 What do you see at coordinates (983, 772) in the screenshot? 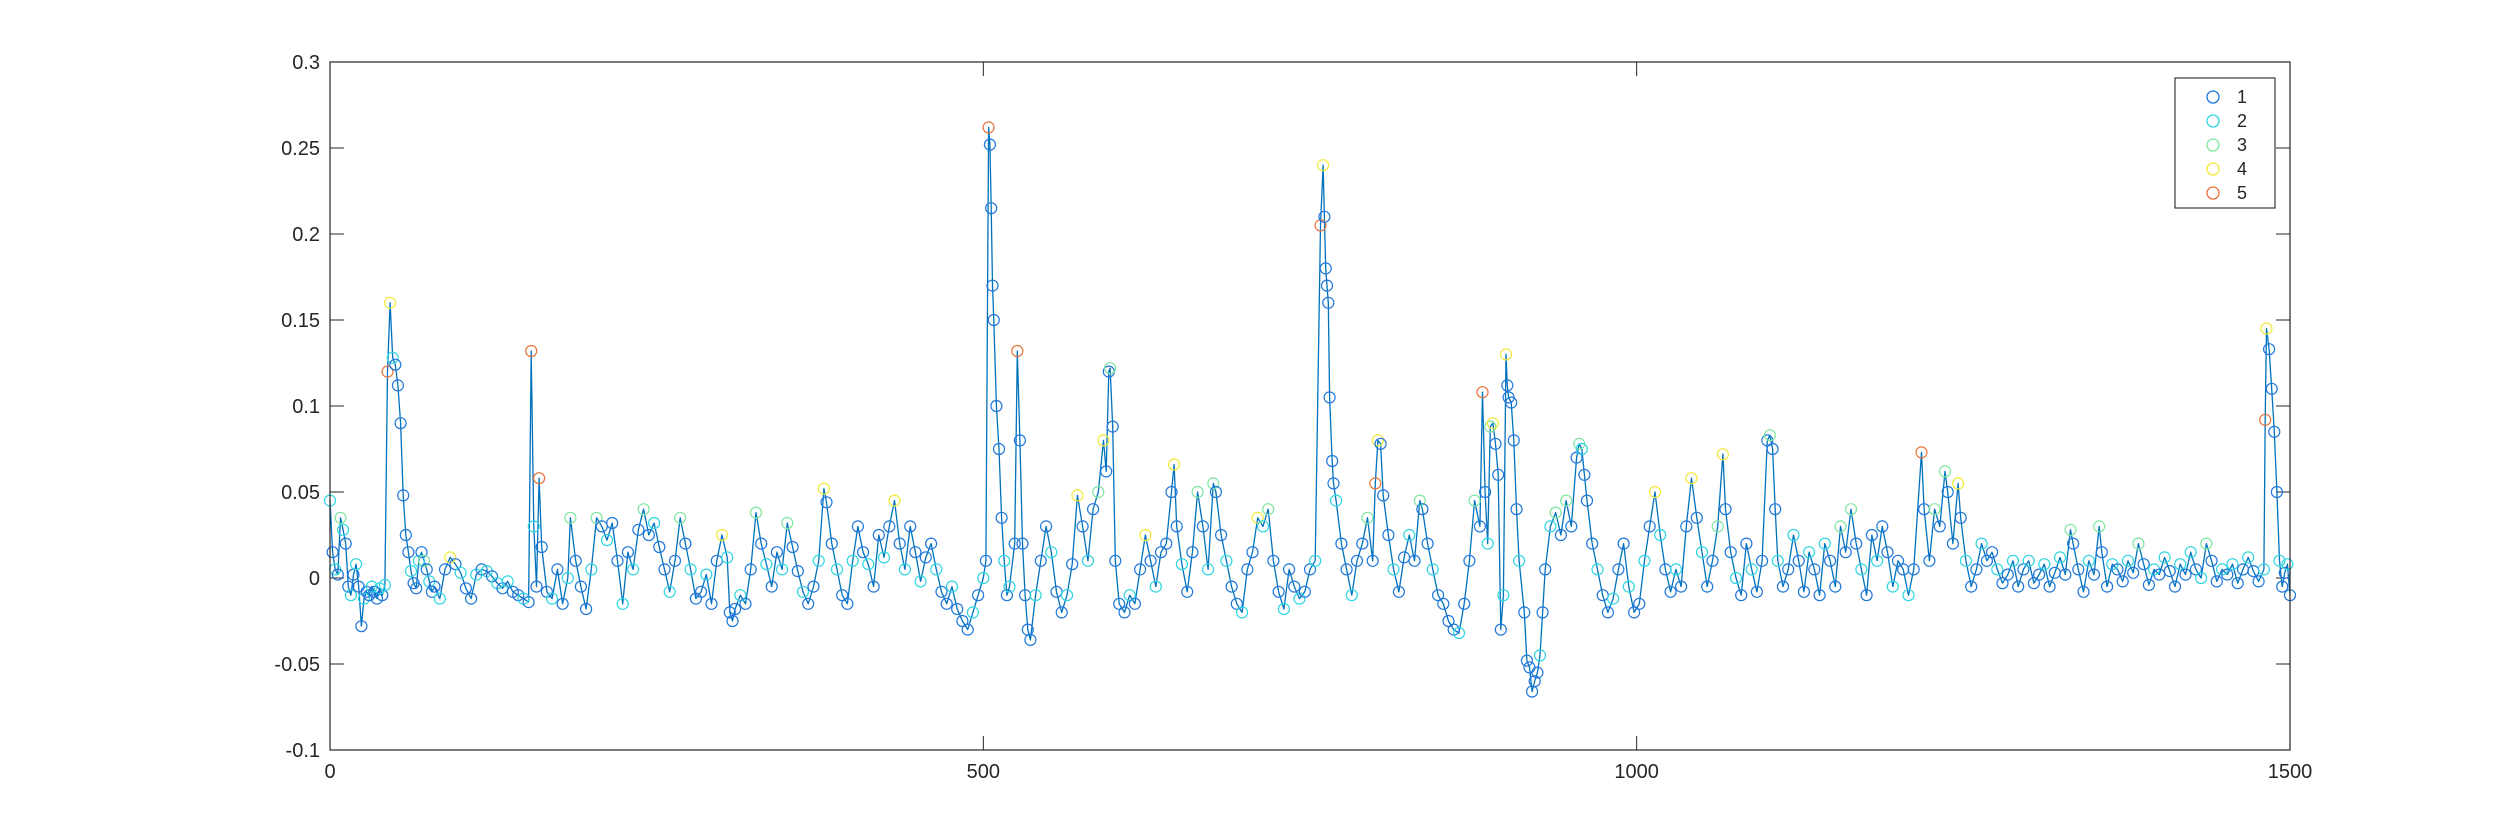
I see `x-tick-label: 500` at bounding box center [983, 772].